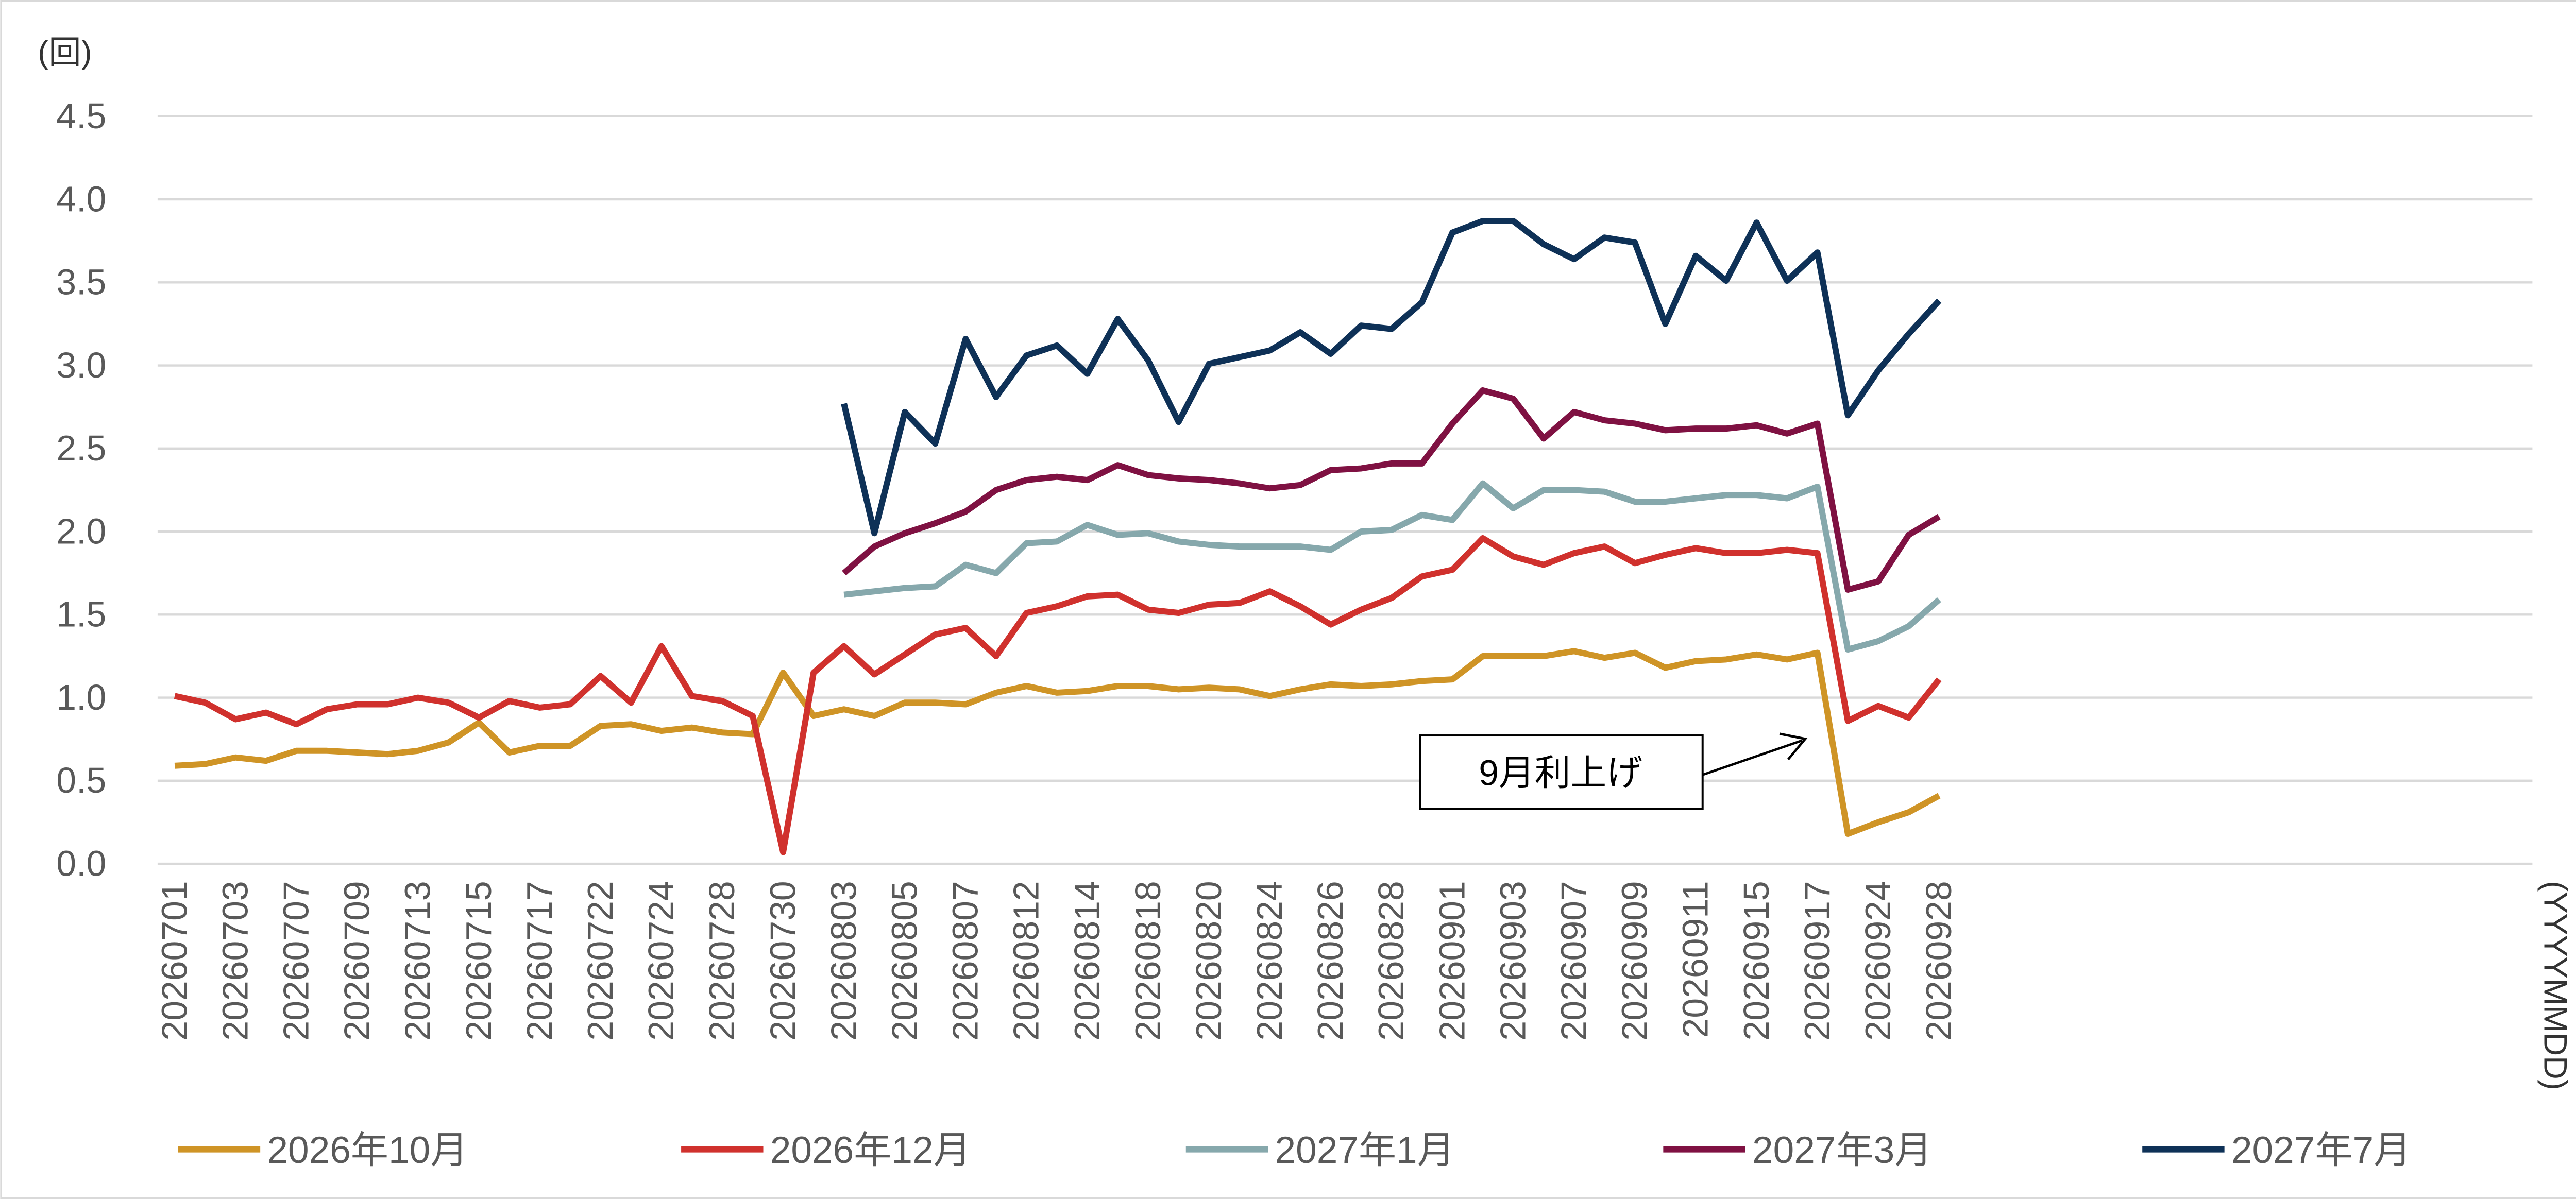  What do you see at coordinates (1574, 960) in the screenshot?
I see `x-tick-label: 20260907` at bounding box center [1574, 960].